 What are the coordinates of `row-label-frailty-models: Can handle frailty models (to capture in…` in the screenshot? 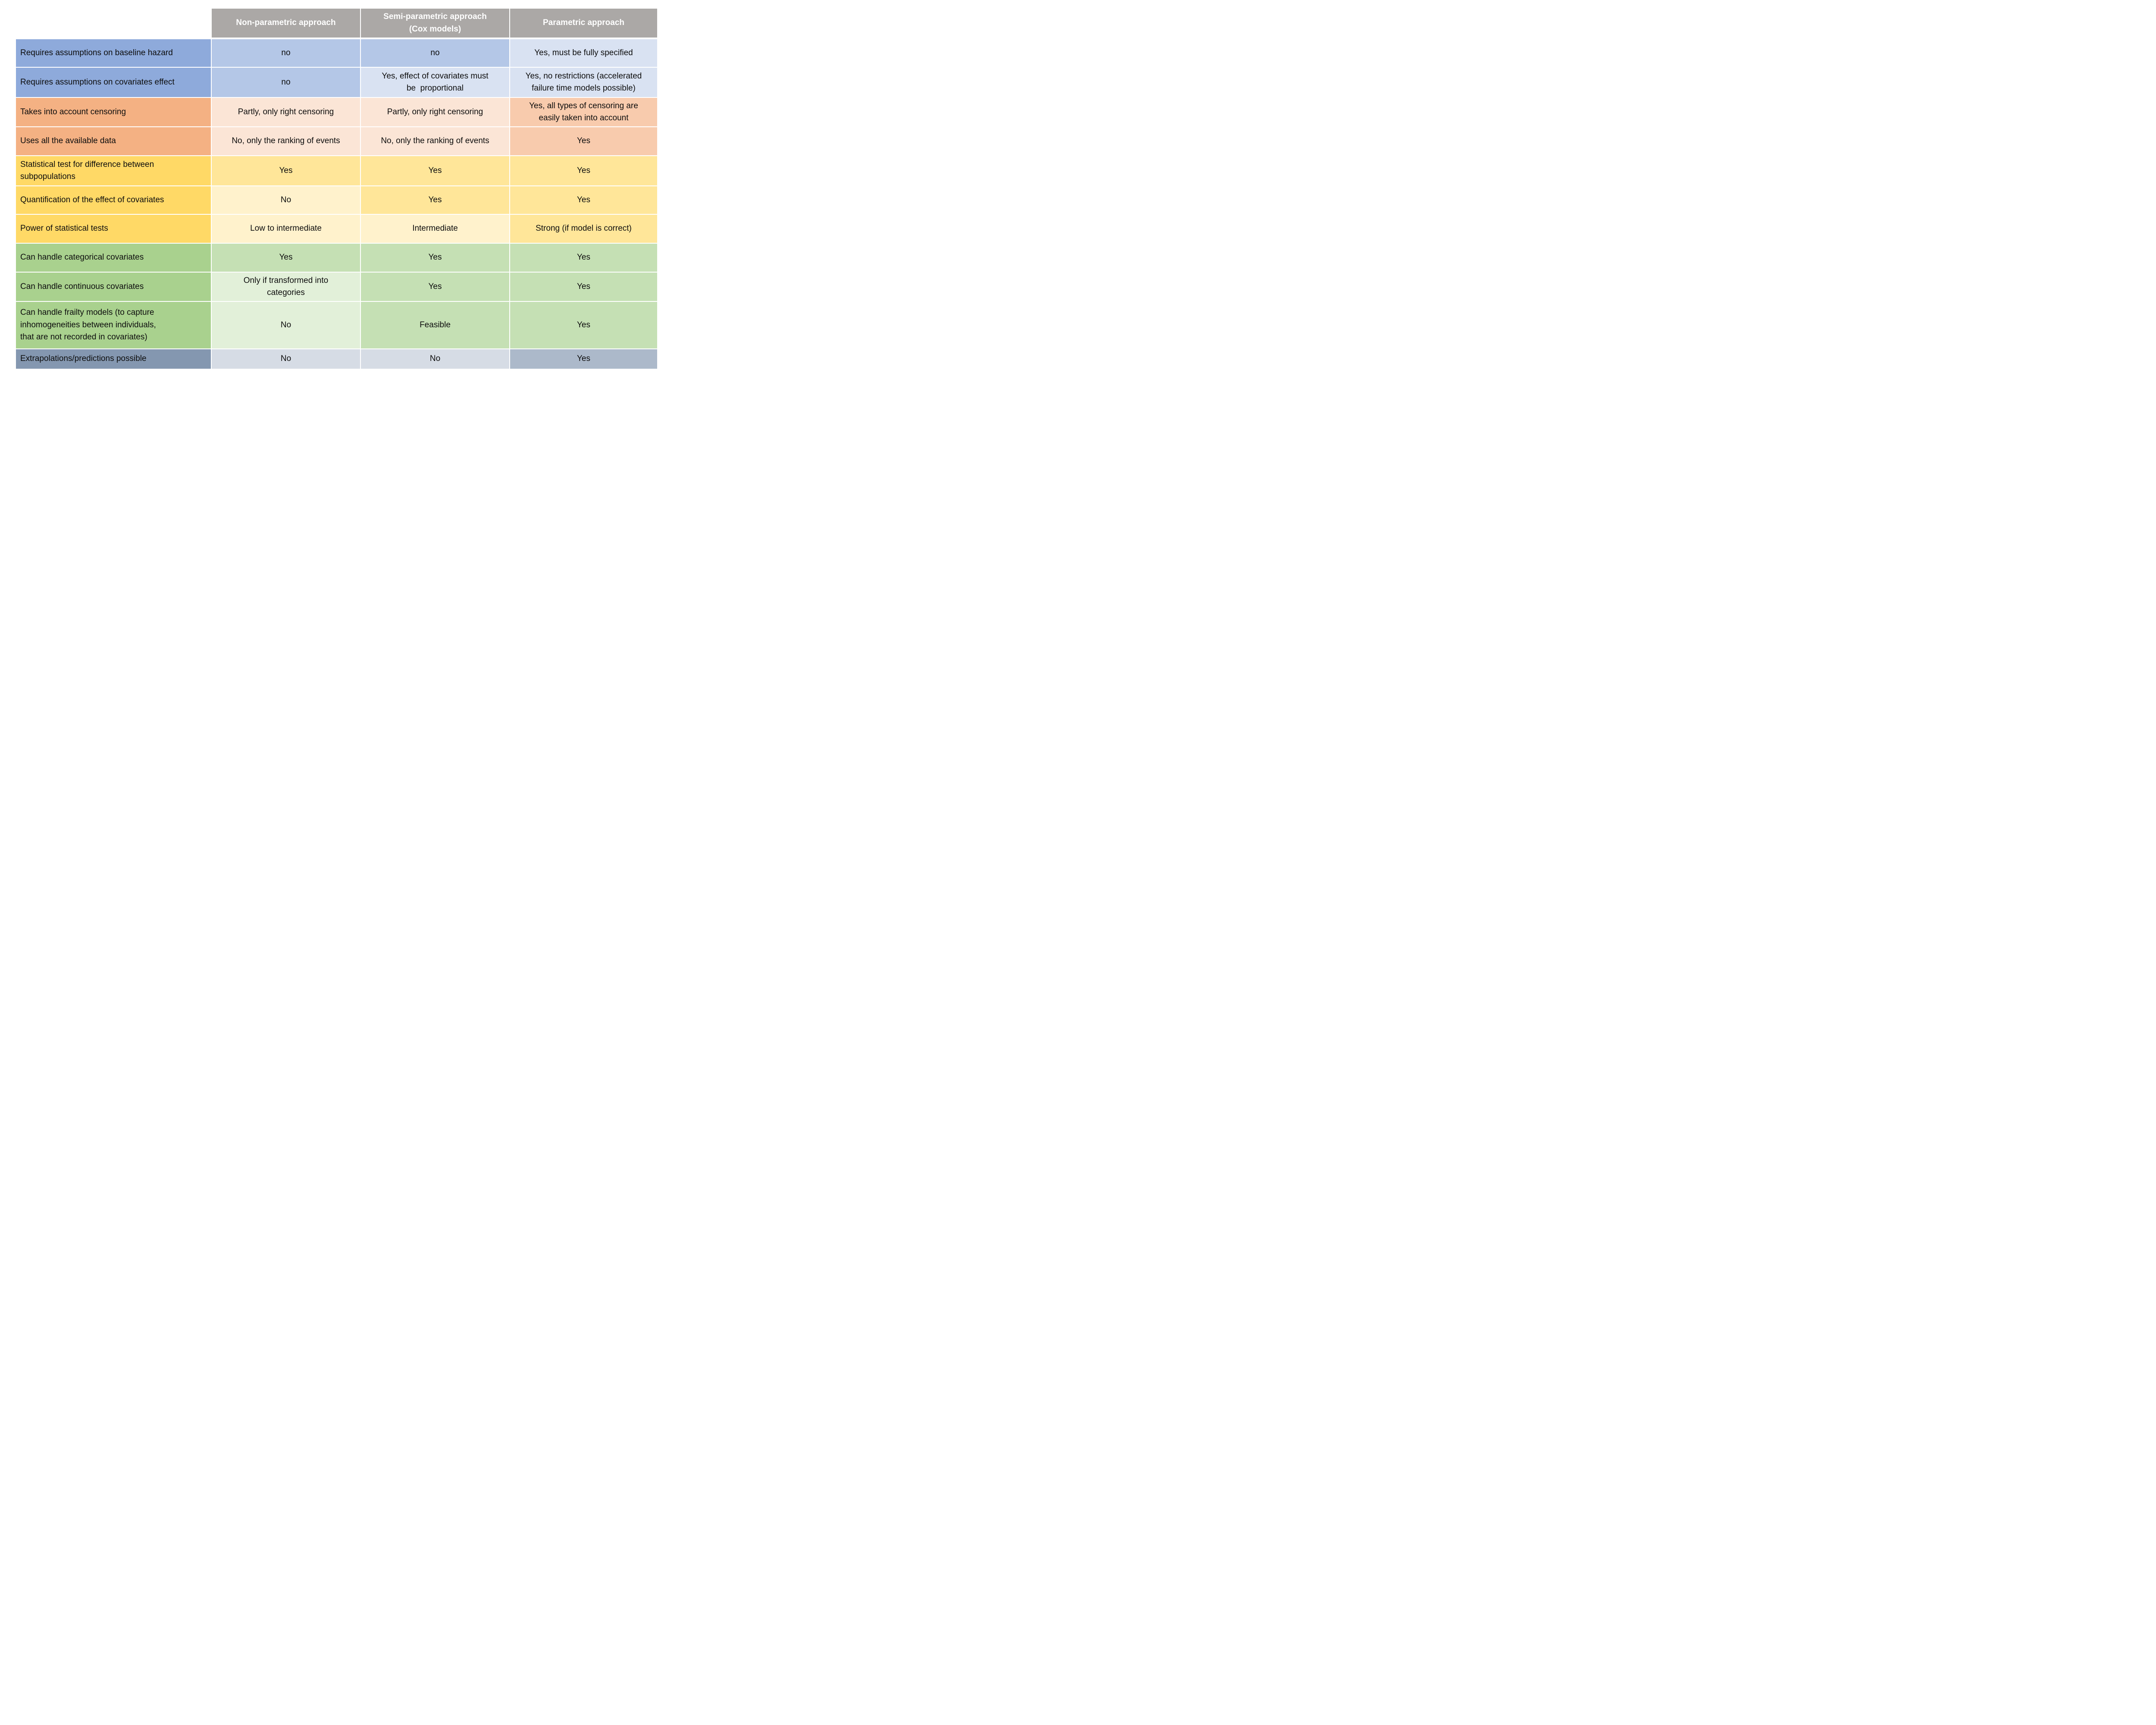 It's located at (113, 325).